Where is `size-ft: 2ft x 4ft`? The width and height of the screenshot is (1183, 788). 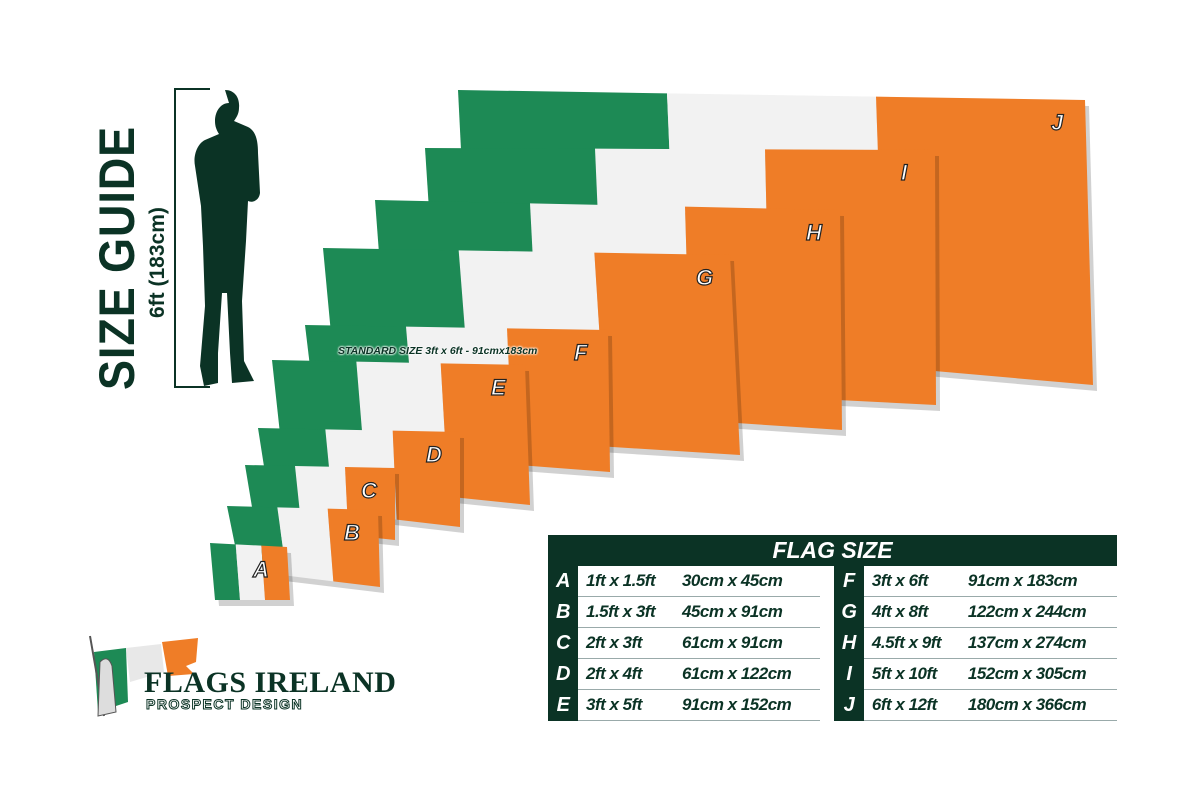 size-ft: 2ft x 4ft is located at coordinates (626, 674).